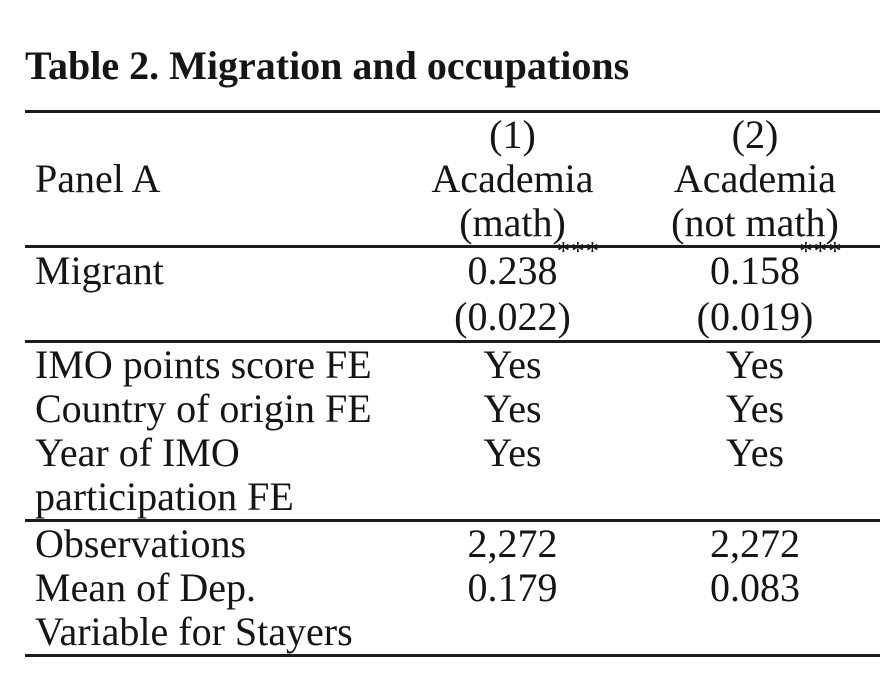 The width and height of the screenshot is (880, 700). I want to click on col1-subheader: (math), so click(512, 222).